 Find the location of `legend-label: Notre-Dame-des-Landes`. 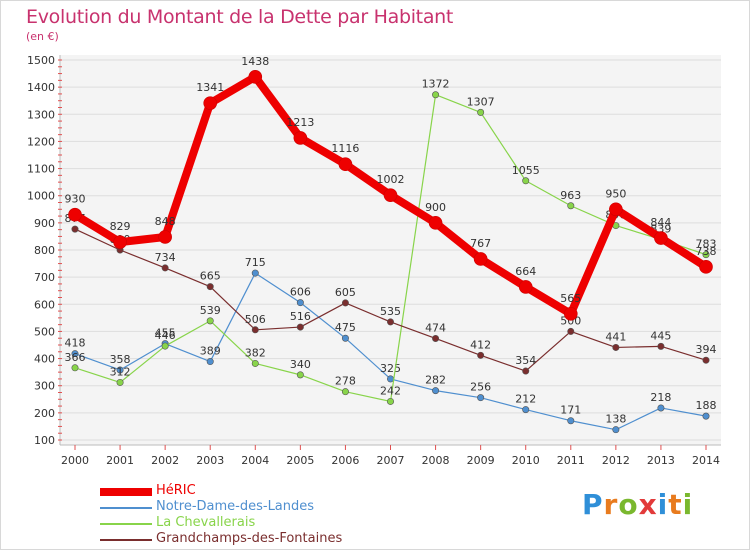

legend-label: Notre-Dame-des-Landes is located at coordinates (235, 506).